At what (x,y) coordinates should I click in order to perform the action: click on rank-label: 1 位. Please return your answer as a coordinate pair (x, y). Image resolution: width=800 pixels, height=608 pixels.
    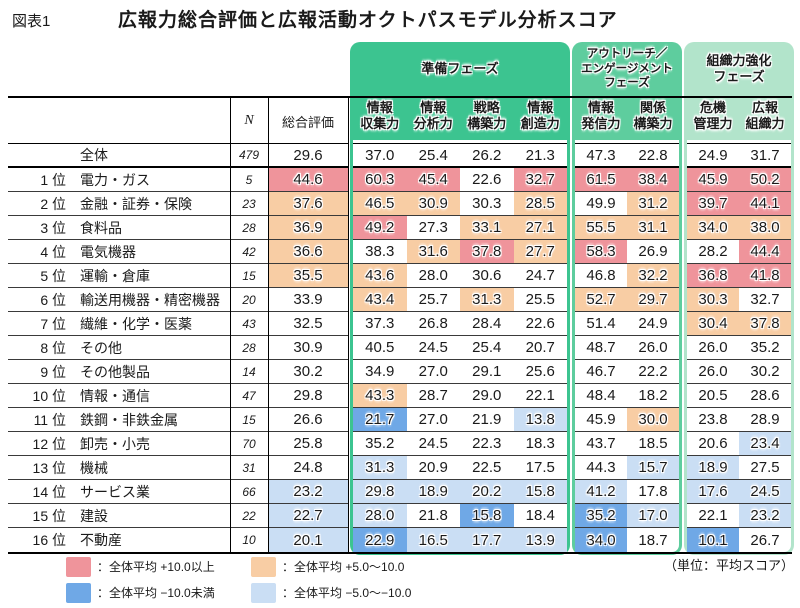
    Looking at the image, I should click on (53, 179).